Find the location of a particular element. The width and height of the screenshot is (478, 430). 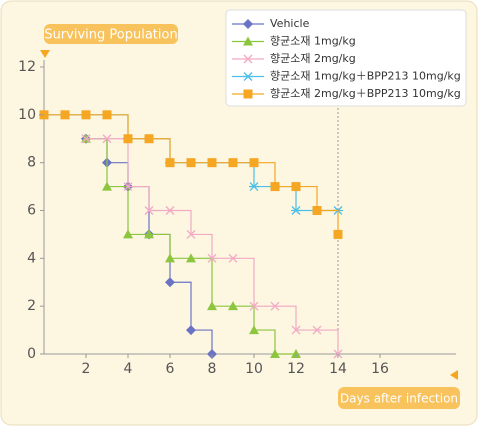

y-tick-label: 8 is located at coordinates (31, 163).